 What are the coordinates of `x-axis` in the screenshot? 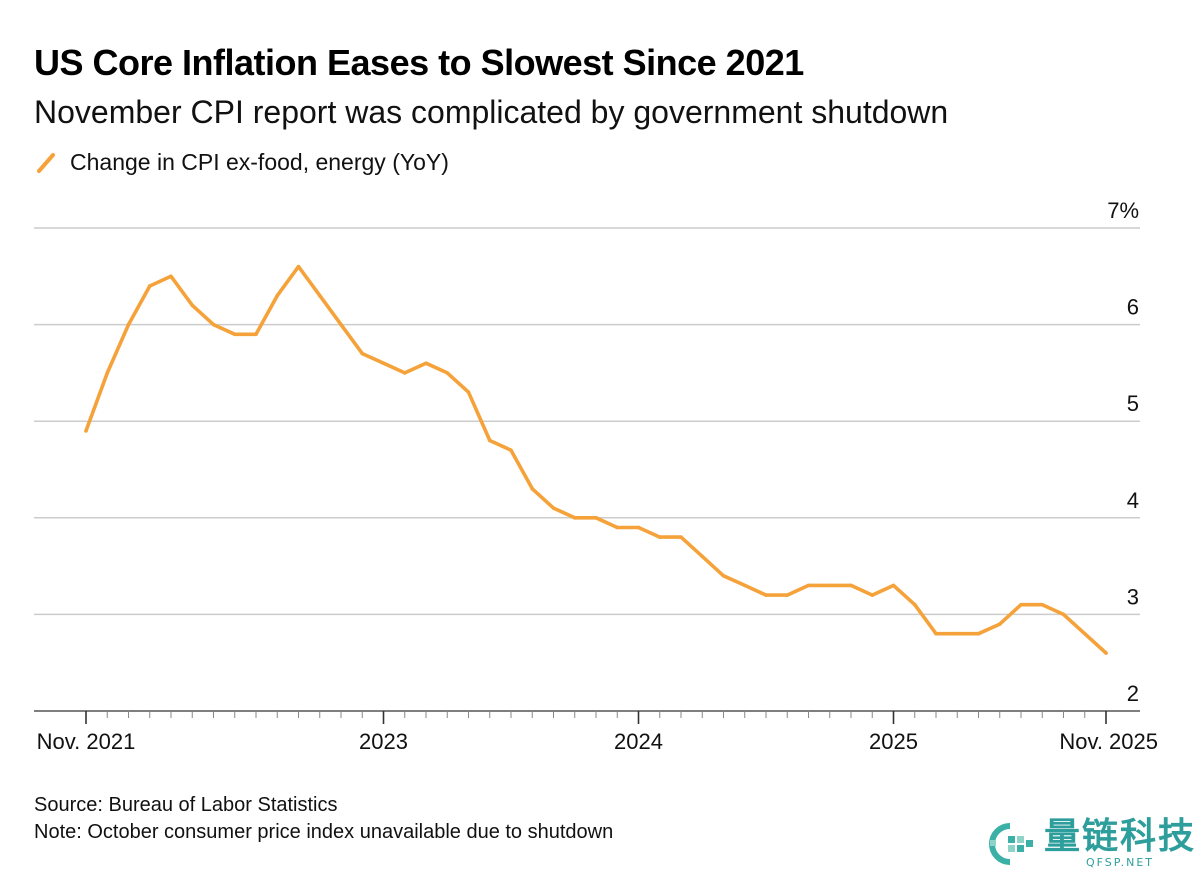 It's located at (587, 717).